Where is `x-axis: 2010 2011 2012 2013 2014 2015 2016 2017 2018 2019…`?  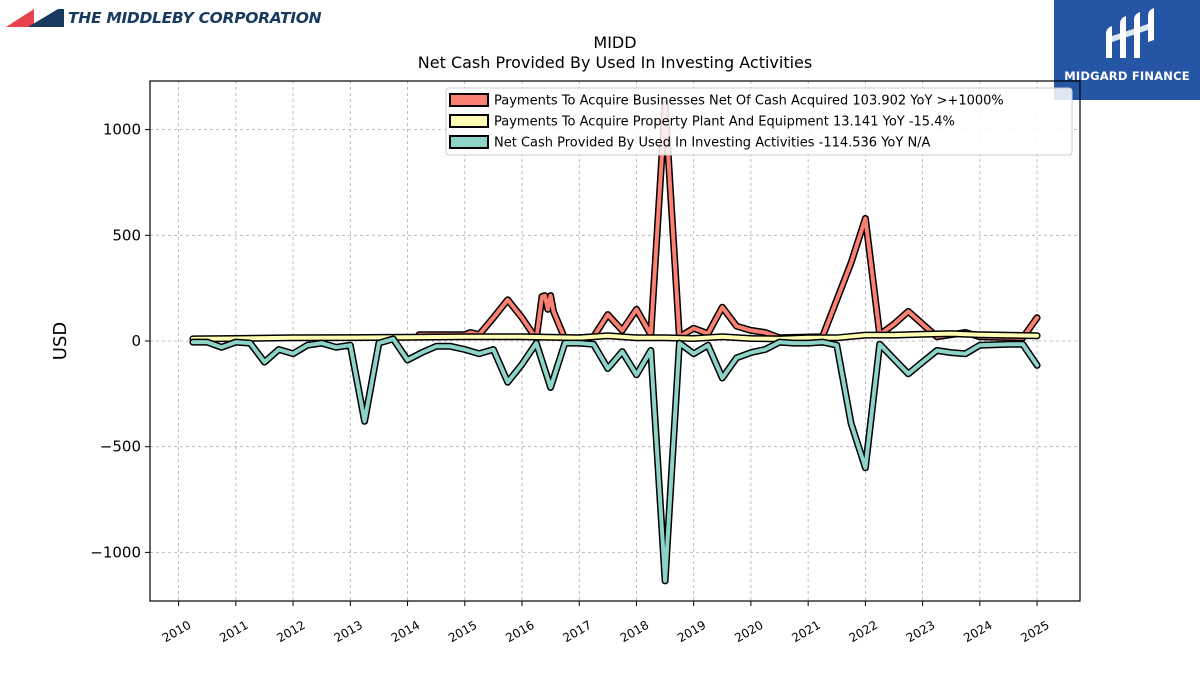 x-axis: 2010 2011 2012 2013 2014 2015 2016 2017 2018 2019… is located at coordinates (606, 623).